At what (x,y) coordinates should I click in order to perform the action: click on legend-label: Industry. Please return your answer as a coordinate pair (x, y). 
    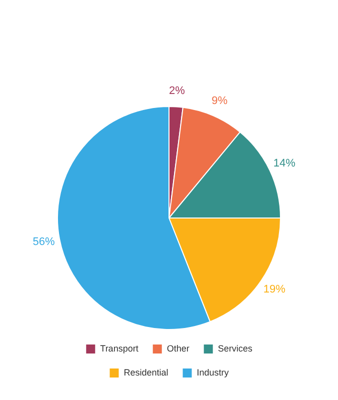
    Looking at the image, I should click on (213, 372).